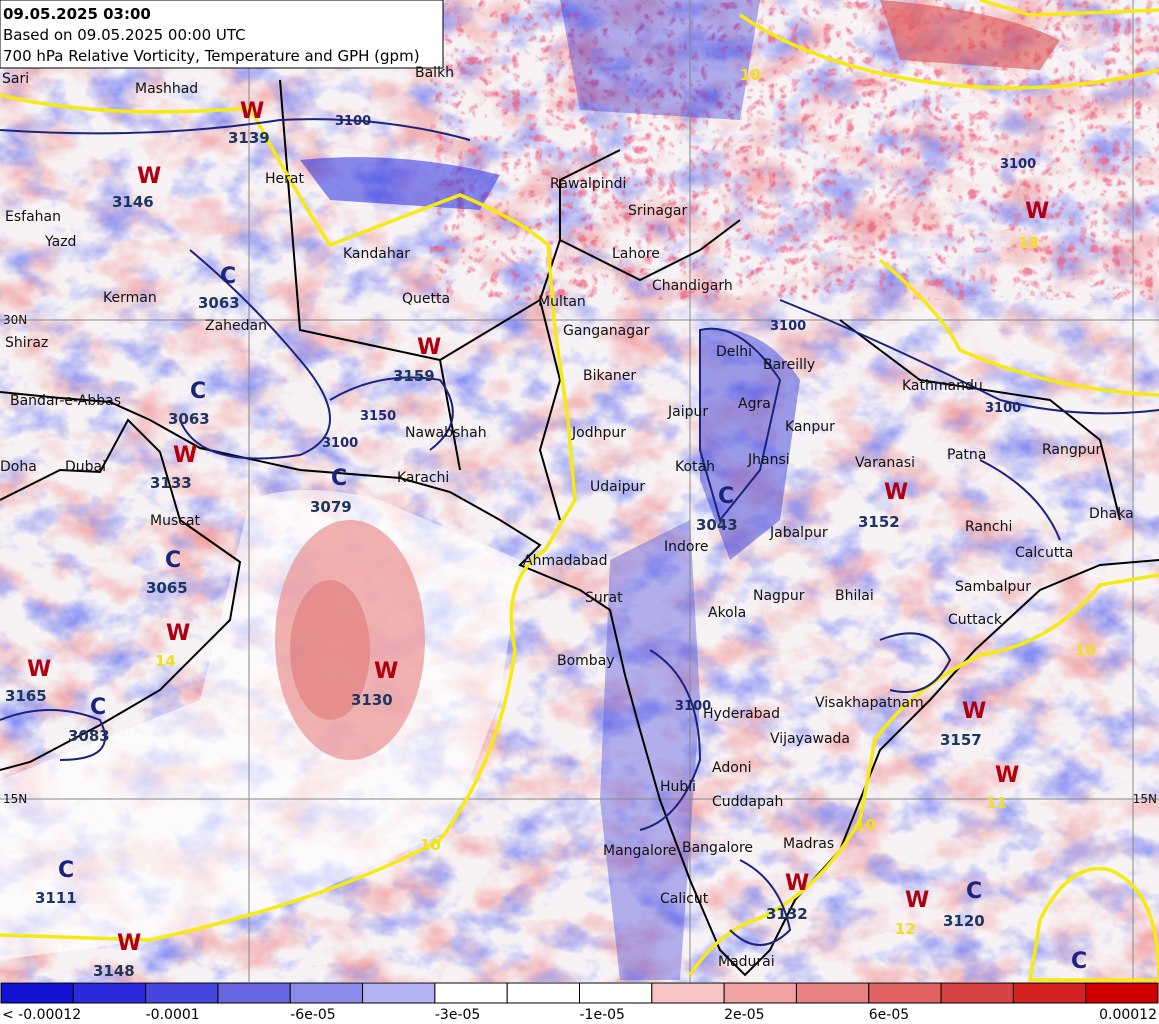  I want to click on gph-value: 3083, so click(89, 736).